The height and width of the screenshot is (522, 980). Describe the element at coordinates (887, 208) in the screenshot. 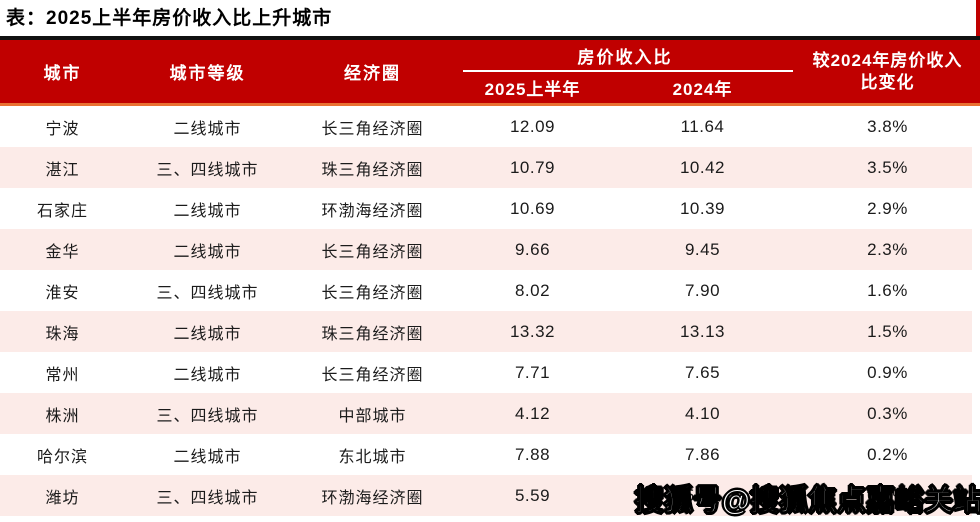

I see `cell-change: 2.9%` at that location.